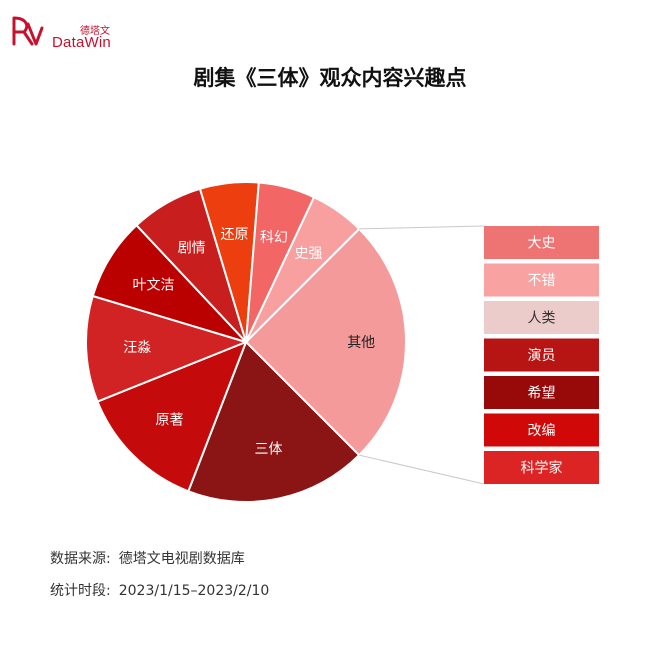  Describe the element at coordinates (192, 249) in the screenshot. I see `pie-slice-label-6: 剧情` at that location.